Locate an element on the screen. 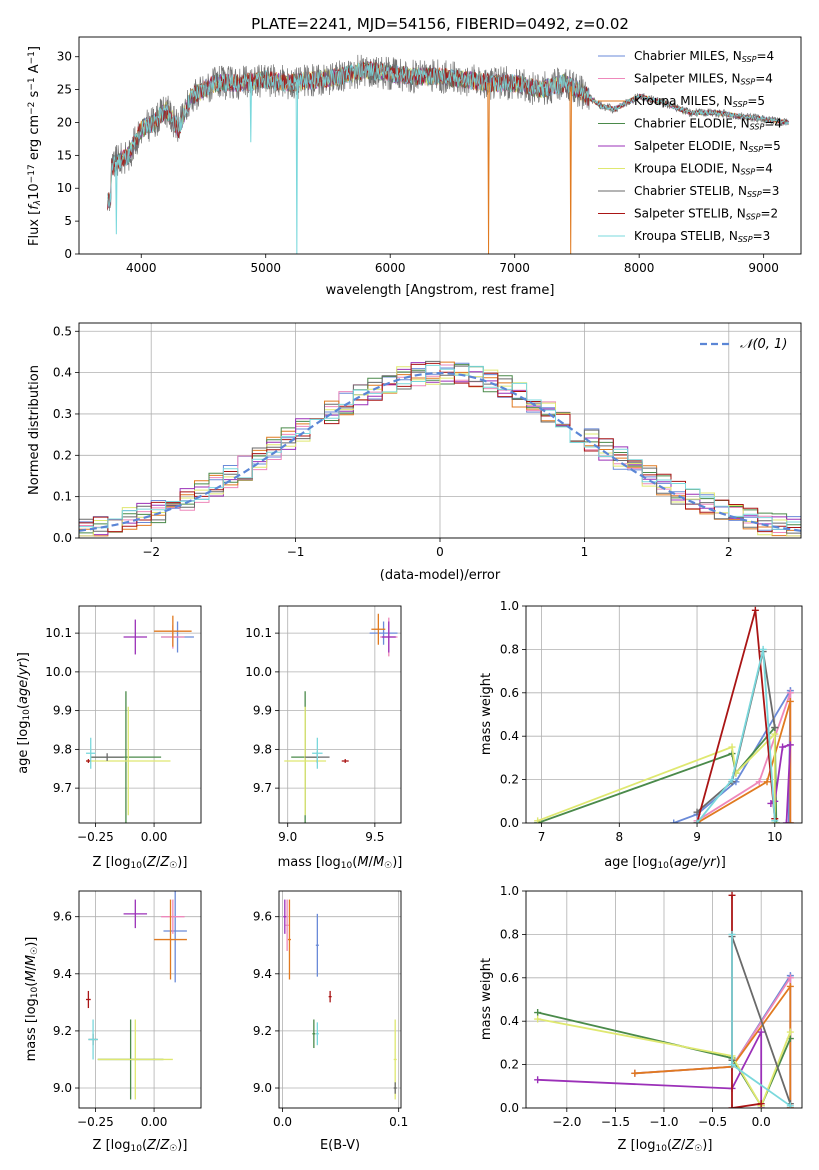  y-tick-label: 0.8 is located at coordinates (509, 649).